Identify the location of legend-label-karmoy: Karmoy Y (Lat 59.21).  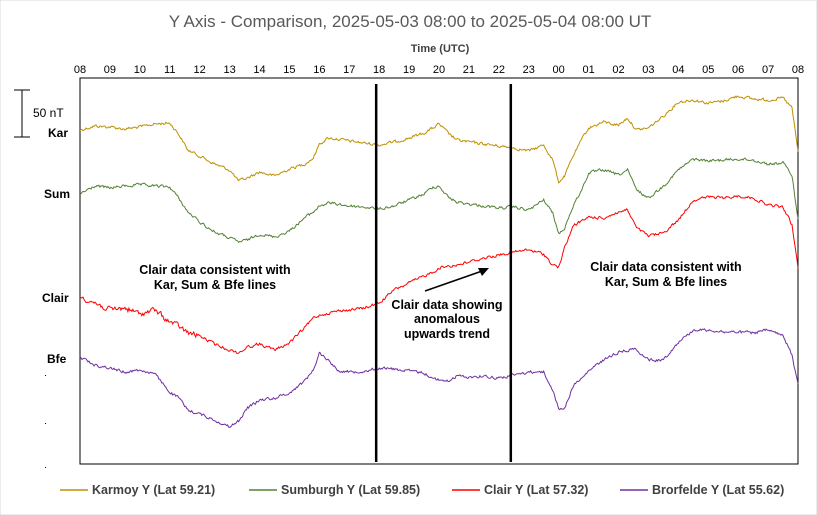
(153, 490).